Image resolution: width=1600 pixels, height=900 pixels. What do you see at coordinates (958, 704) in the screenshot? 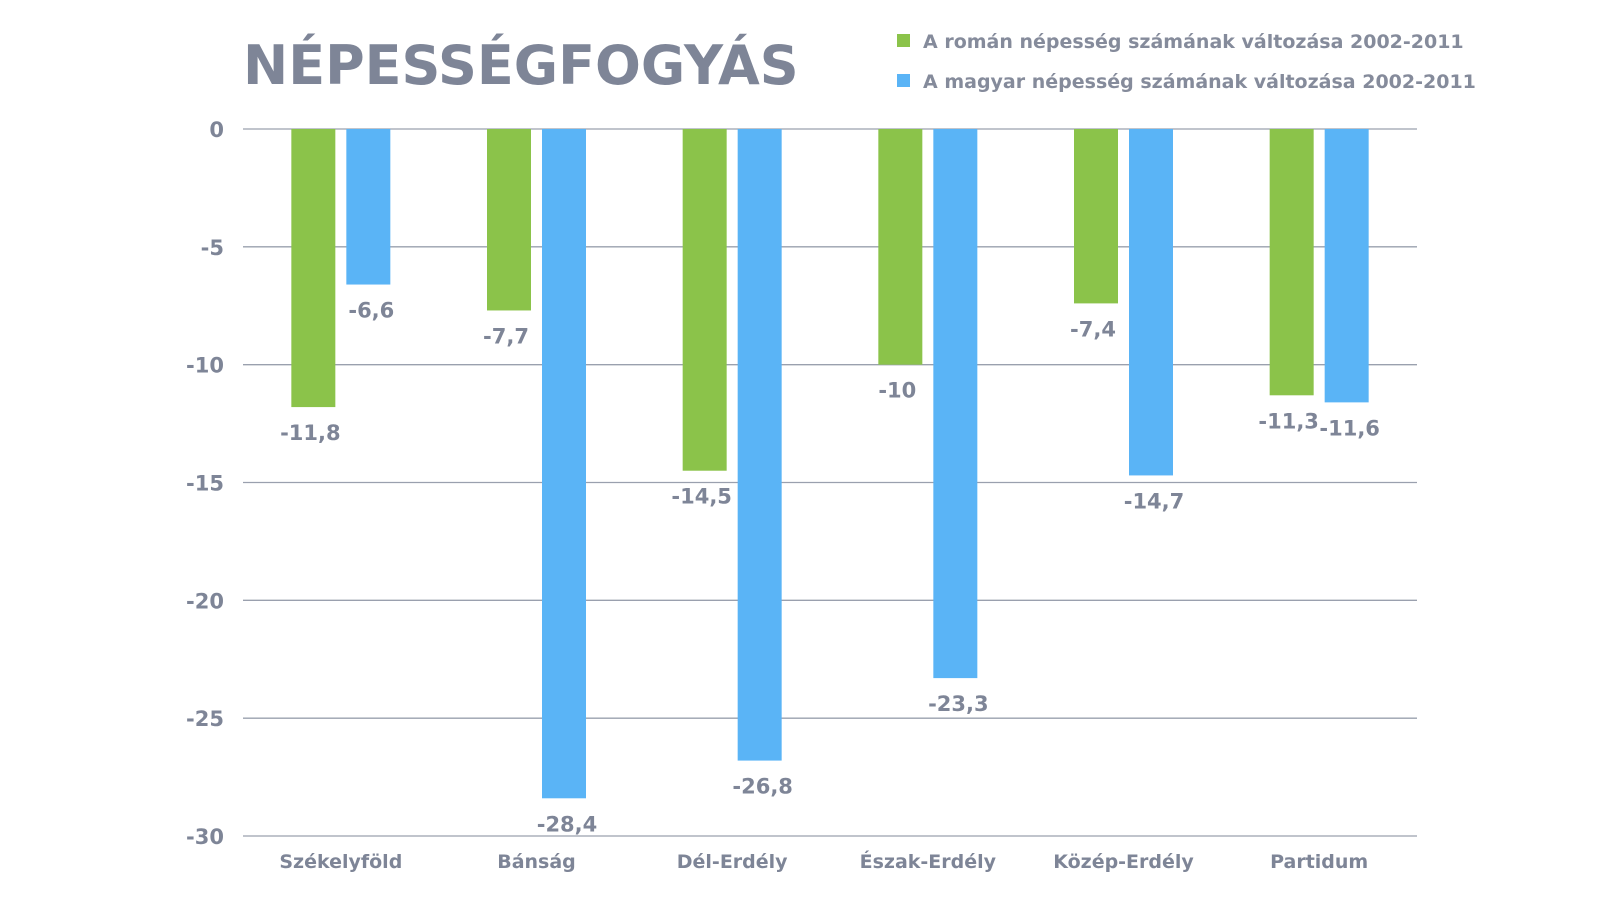
I see `data-label: -23,3` at bounding box center [958, 704].